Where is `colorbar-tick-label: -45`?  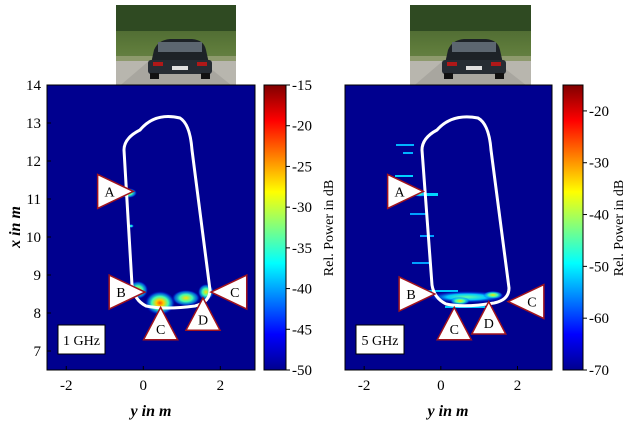 colorbar-tick-label: -45 is located at coordinates (302, 330).